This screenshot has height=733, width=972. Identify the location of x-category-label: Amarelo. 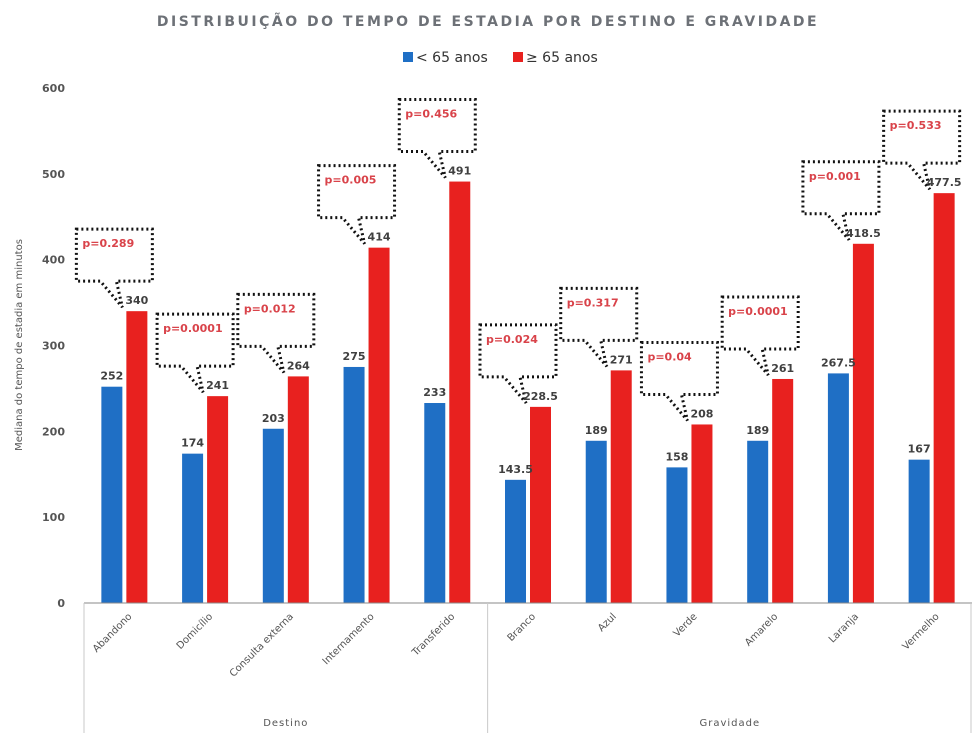
(761, 629).